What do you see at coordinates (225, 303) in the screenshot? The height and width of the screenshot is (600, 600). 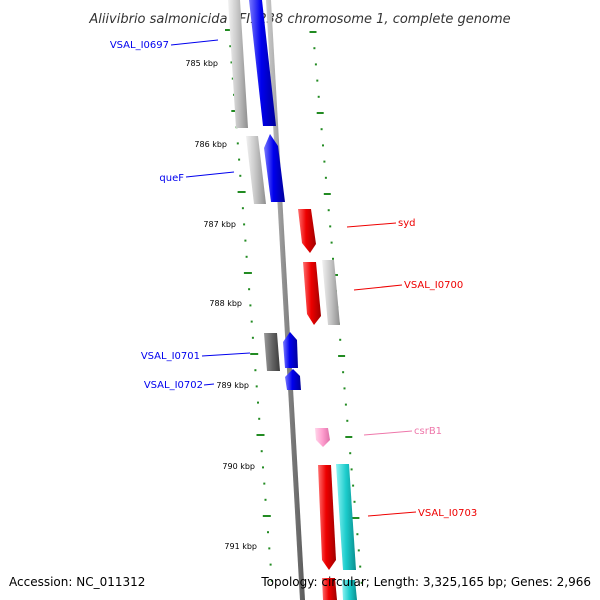 I see `tick-label-788: 788 kbp` at bounding box center [225, 303].